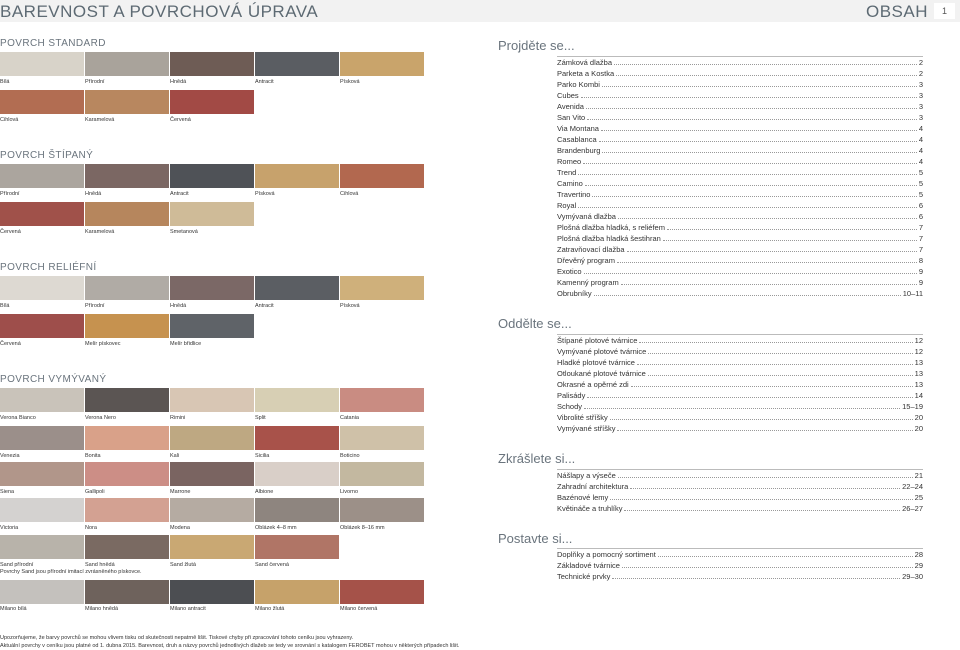  What do you see at coordinates (740, 548) in the screenshot?
I see `toc-divider` at bounding box center [740, 548].